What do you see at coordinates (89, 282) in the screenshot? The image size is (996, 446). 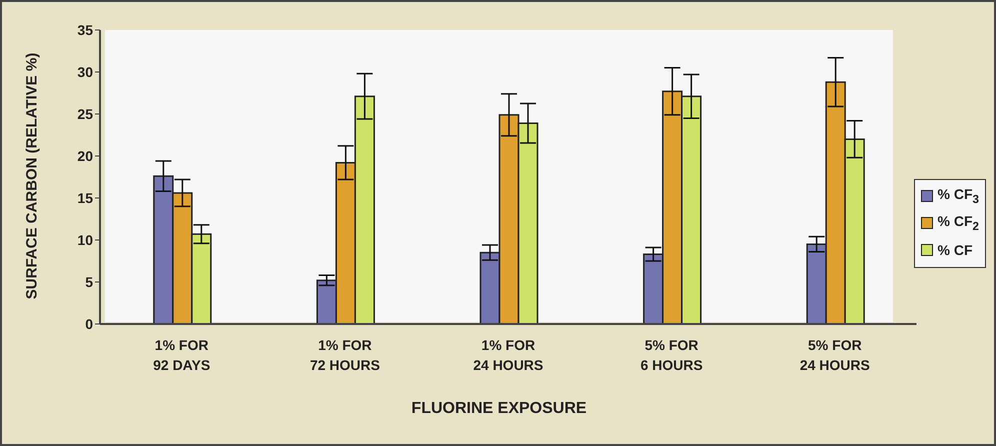 I see `y-tick-label: 5` at bounding box center [89, 282].